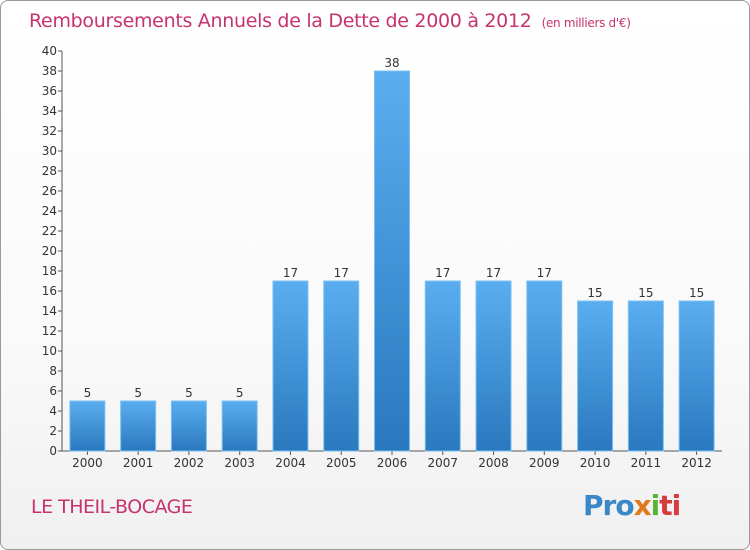 Image resolution: width=750 pixels, height=550 pixels. Describe the element at coordinates (49, 271) in the screenshot. I see `y-tick-label: 18` at that location.